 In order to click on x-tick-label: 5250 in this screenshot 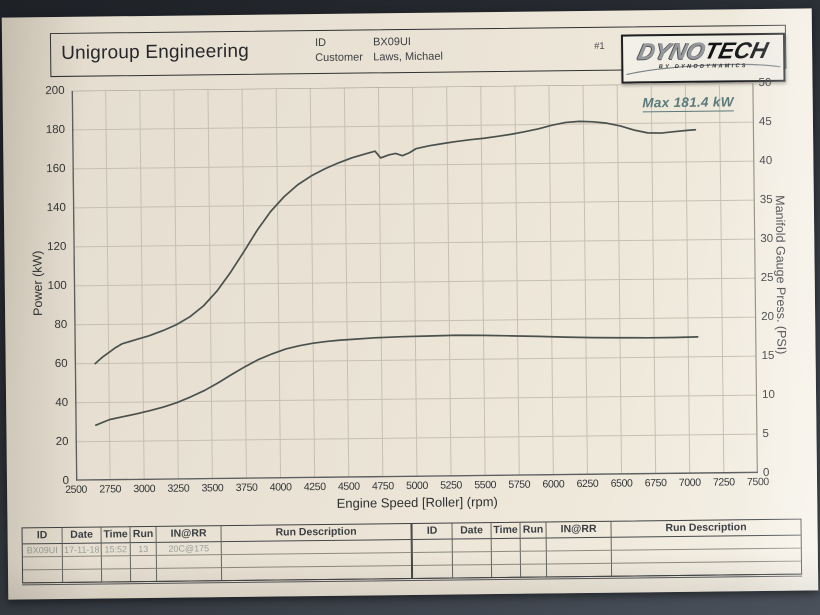, I will do `click(451, 485)`.